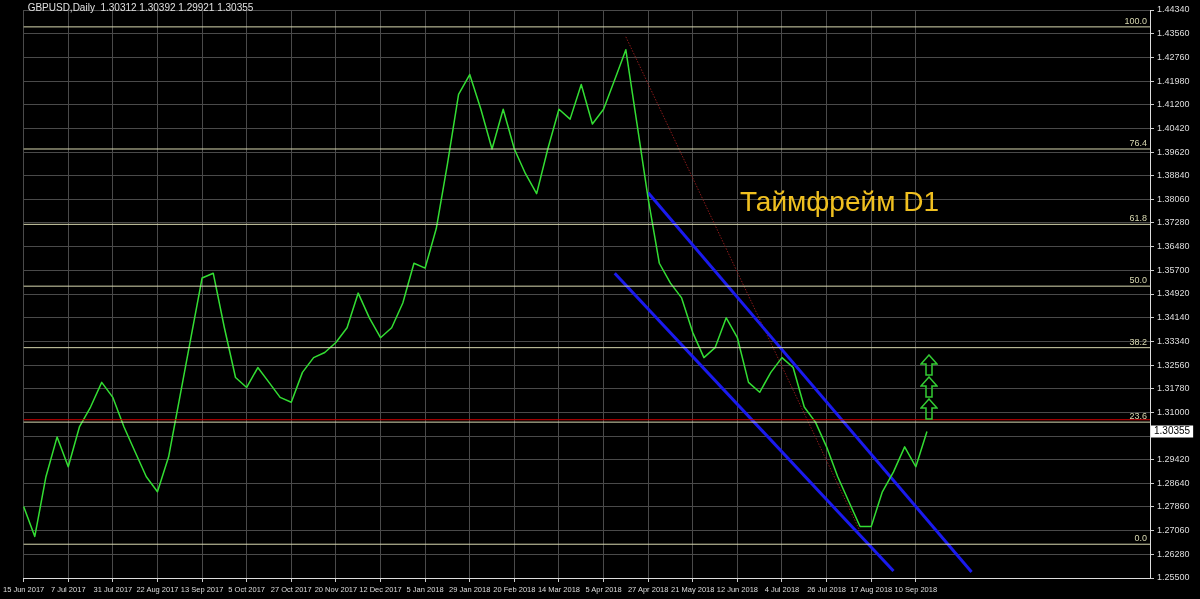  Describe the element at coordinates (1172, 431) in the screenshot. I see `text: 1.30355` at that location.